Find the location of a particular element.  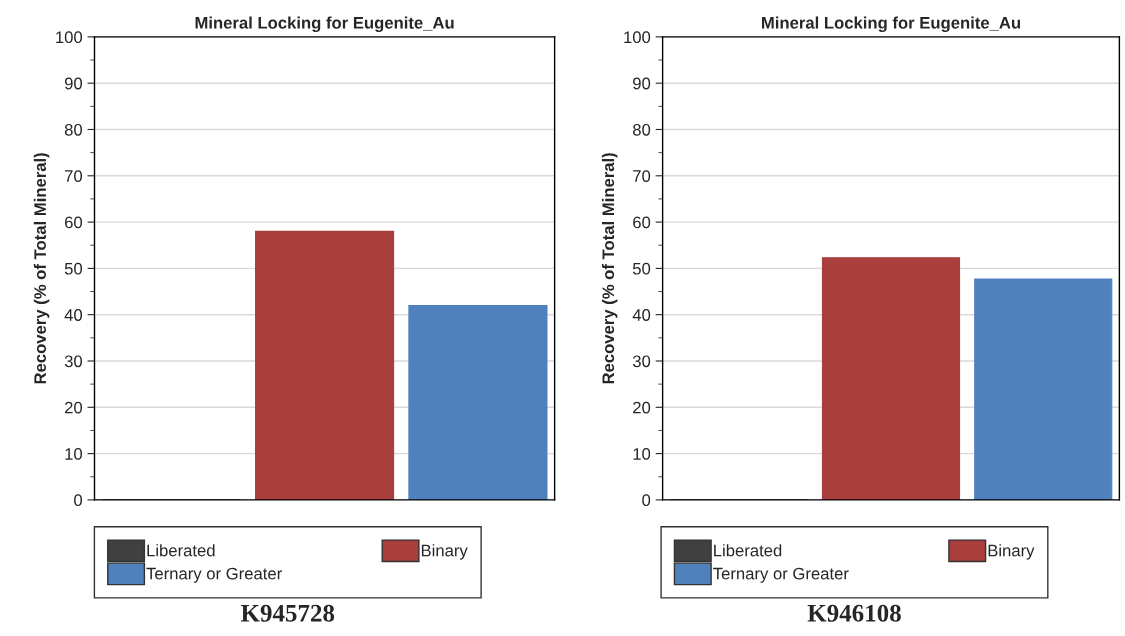

text: K945728 is located at coordinates (287, 613).